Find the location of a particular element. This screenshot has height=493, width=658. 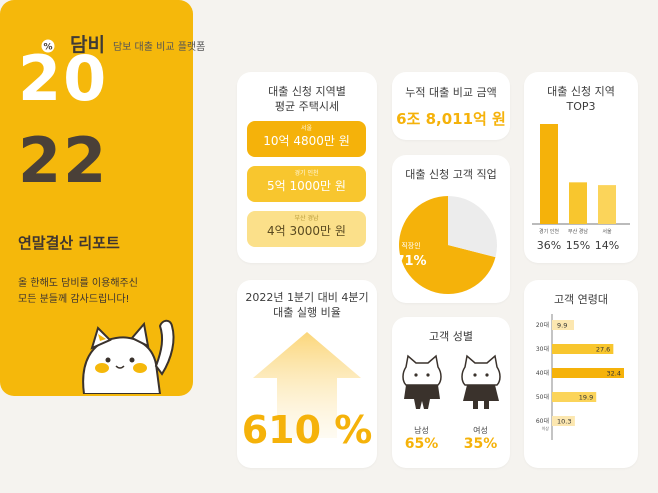

job-pie-chart: 직장인 71% is located at coordinates (446, 245).